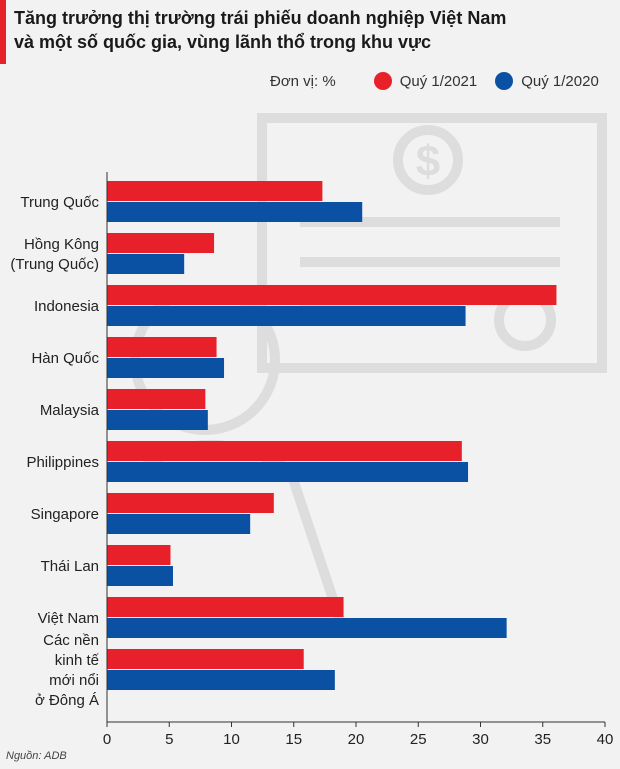 This screenshot has width=620, height=769. Describe the element at coordinates (61, 244) in the screenshot. I see `category-label-line: Hồng Kông` at that location.